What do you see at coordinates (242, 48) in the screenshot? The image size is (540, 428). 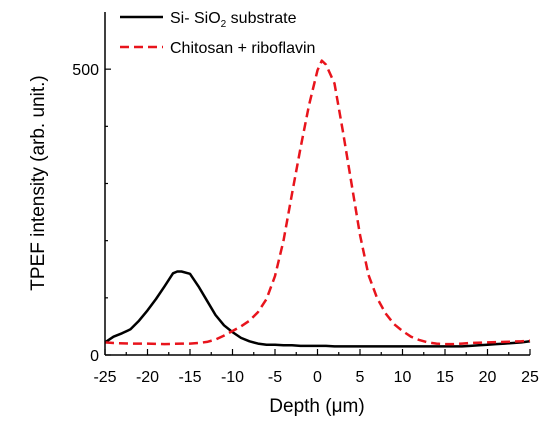 I see `legend-label-chitosan: Chitosan + riboflavin` at bounding box center [242, 48].